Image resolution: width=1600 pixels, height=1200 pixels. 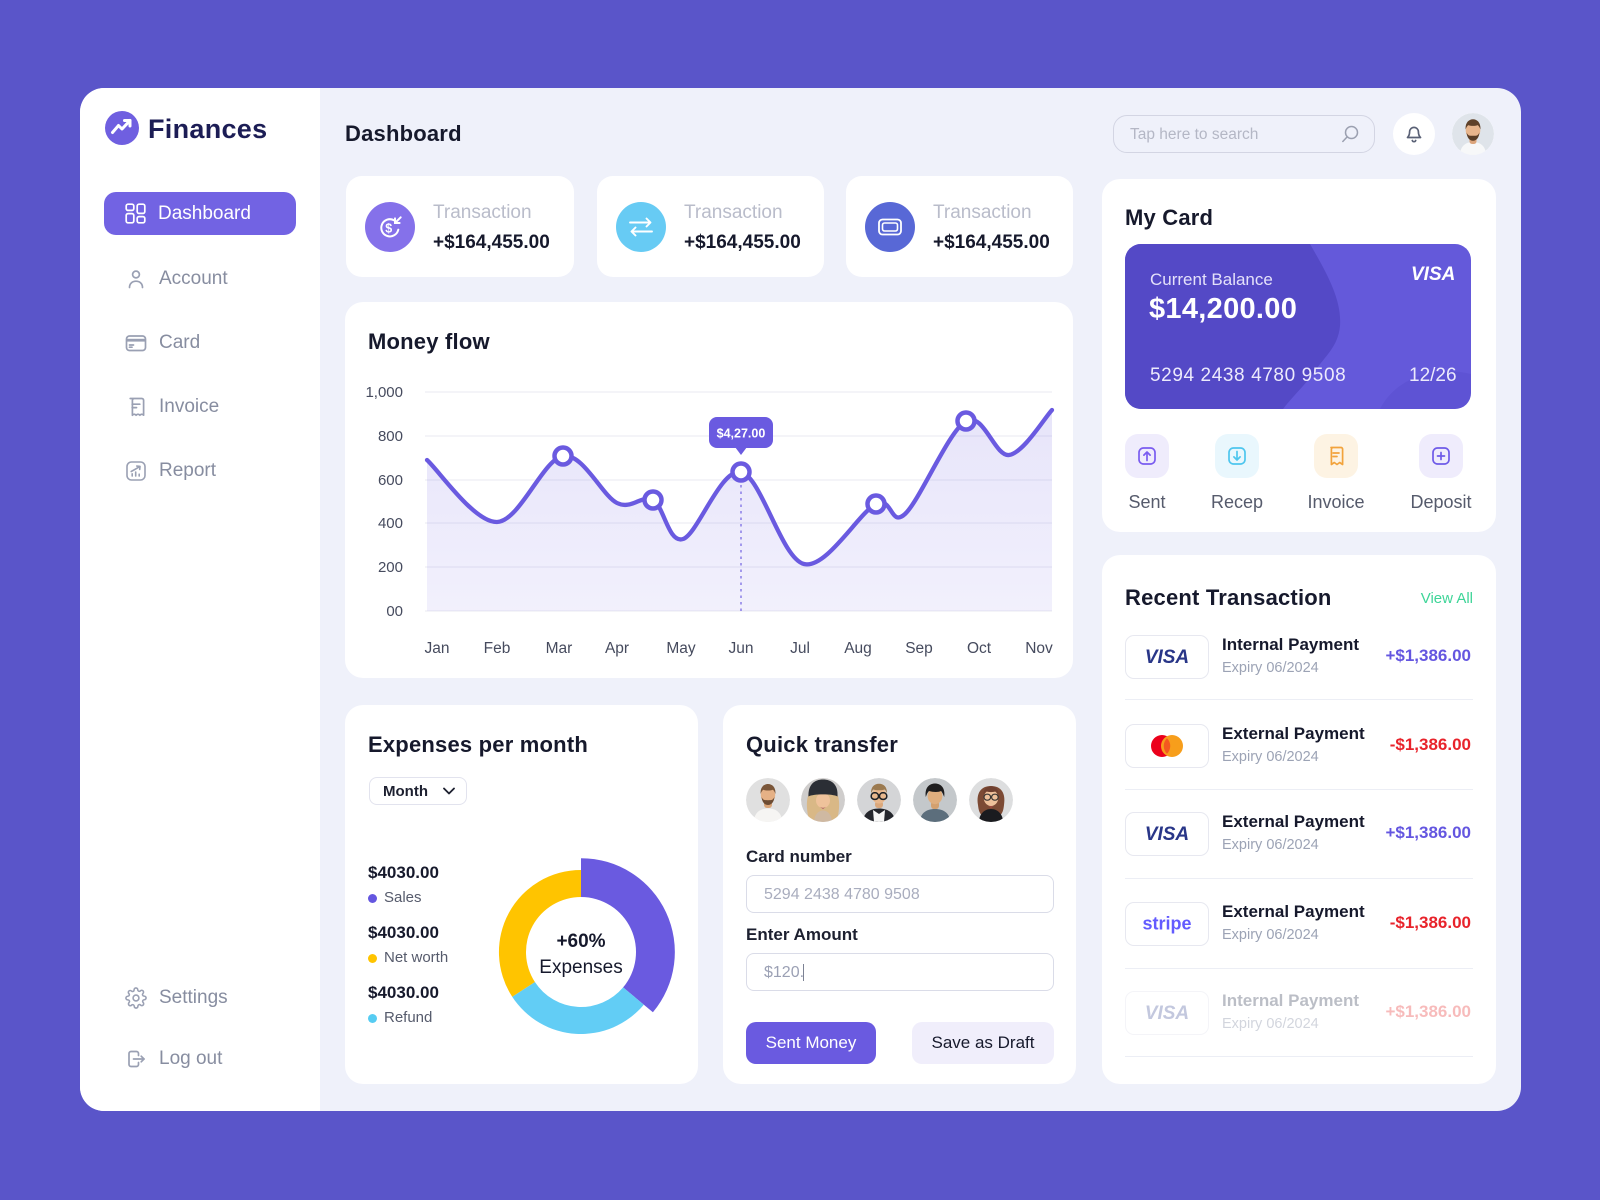 I want to click on svg-text: 600, so click(x=390, y=480).